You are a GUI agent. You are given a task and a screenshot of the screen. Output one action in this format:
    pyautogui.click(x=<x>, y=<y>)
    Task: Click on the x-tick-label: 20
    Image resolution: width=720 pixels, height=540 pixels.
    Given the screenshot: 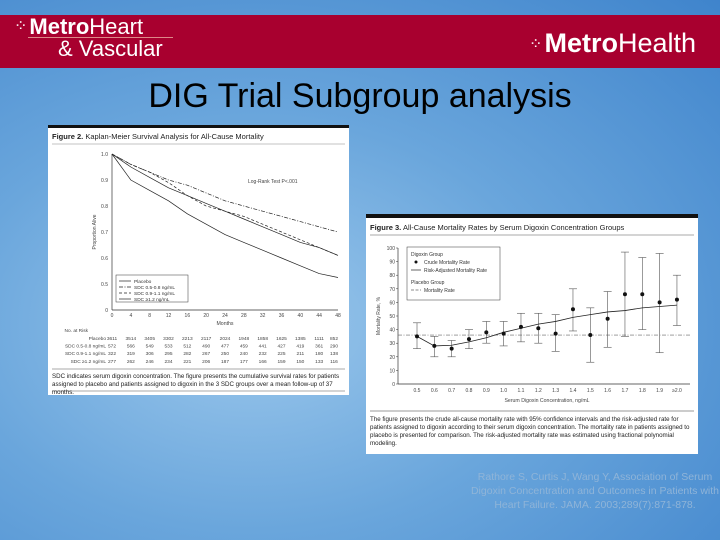 What is the action you would take?
    pyautogui.click(x=206, y=316)
    